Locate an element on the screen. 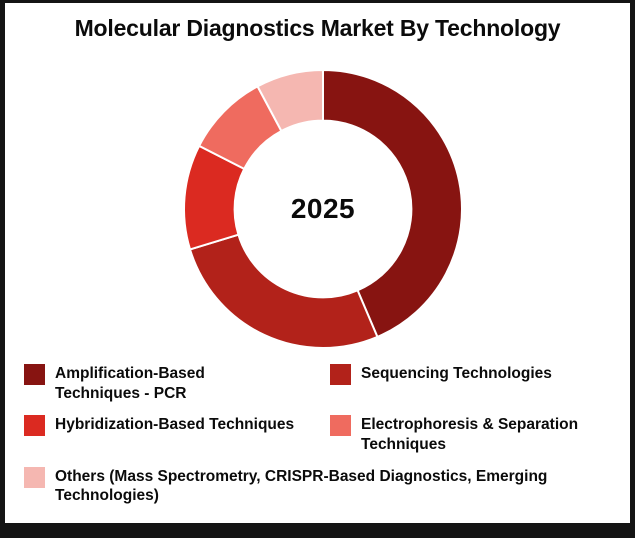  legend-item-2: Hybridization-Based Techniques is located at coordinates (177, 434).